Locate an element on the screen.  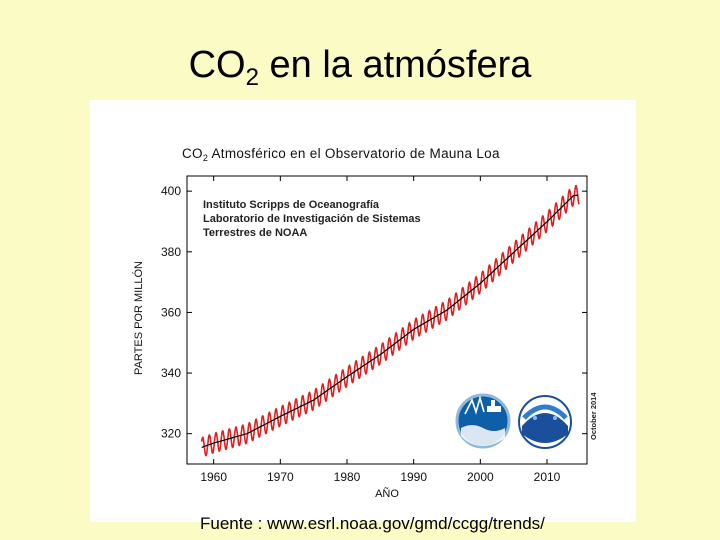
annotation-line-1: Instituto Scripps de Oceanografía is located at coordinates (291, 205).